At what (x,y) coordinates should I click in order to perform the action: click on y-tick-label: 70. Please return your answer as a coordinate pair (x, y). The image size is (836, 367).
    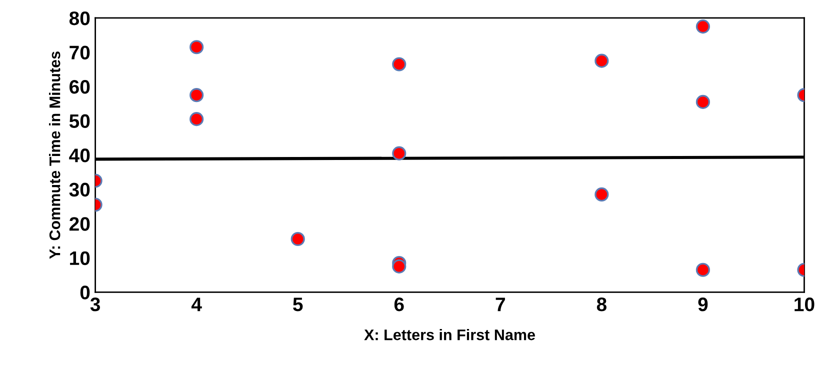
    Looking at the image, I should click on (80, 53).